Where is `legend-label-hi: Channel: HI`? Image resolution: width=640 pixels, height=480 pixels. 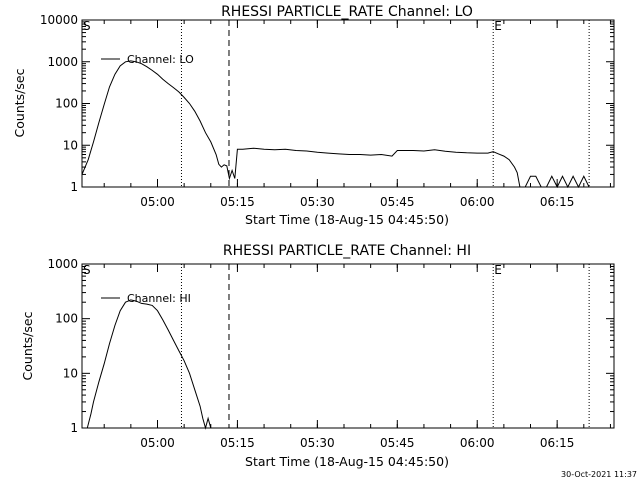 legend-label-hi: Channel: HI is located at coordinates (159, 298).